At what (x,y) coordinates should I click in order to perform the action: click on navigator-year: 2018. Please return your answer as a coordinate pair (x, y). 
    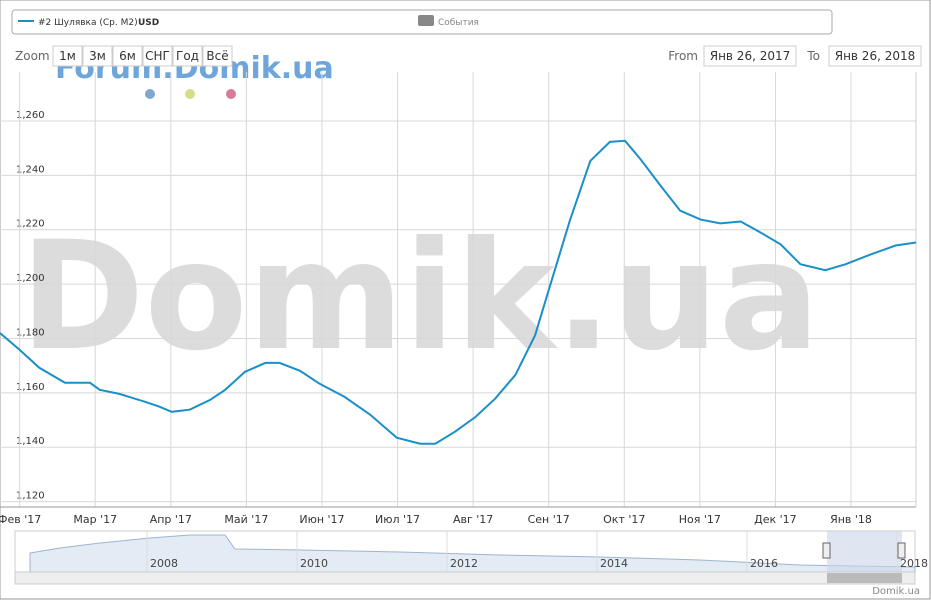
    Looking at the image, I should click on (914, 563).